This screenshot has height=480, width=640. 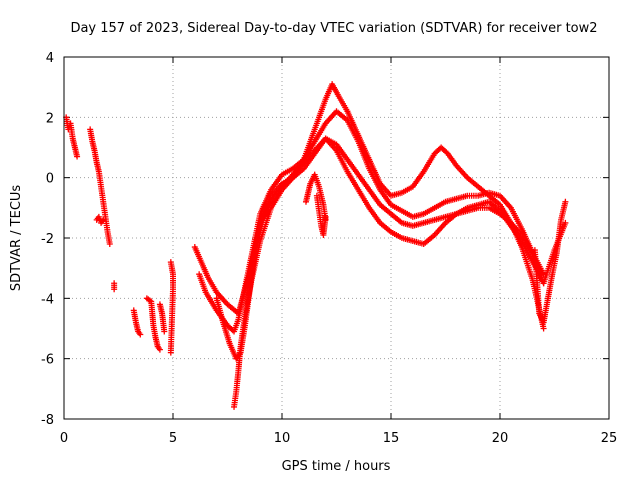 What do you see at coordinates (47, 360) in the screenshot?
I see `y-tick-label: -6` at bounding box center [47, 360].